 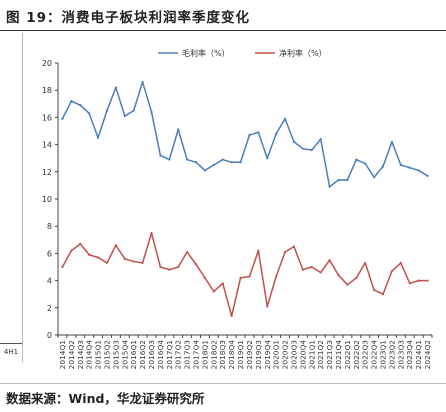 What do you see at coordinates (62, 355) in the screenshot?
I see `x-tick-label: 2014Q1` at bounding box center [62, 355].